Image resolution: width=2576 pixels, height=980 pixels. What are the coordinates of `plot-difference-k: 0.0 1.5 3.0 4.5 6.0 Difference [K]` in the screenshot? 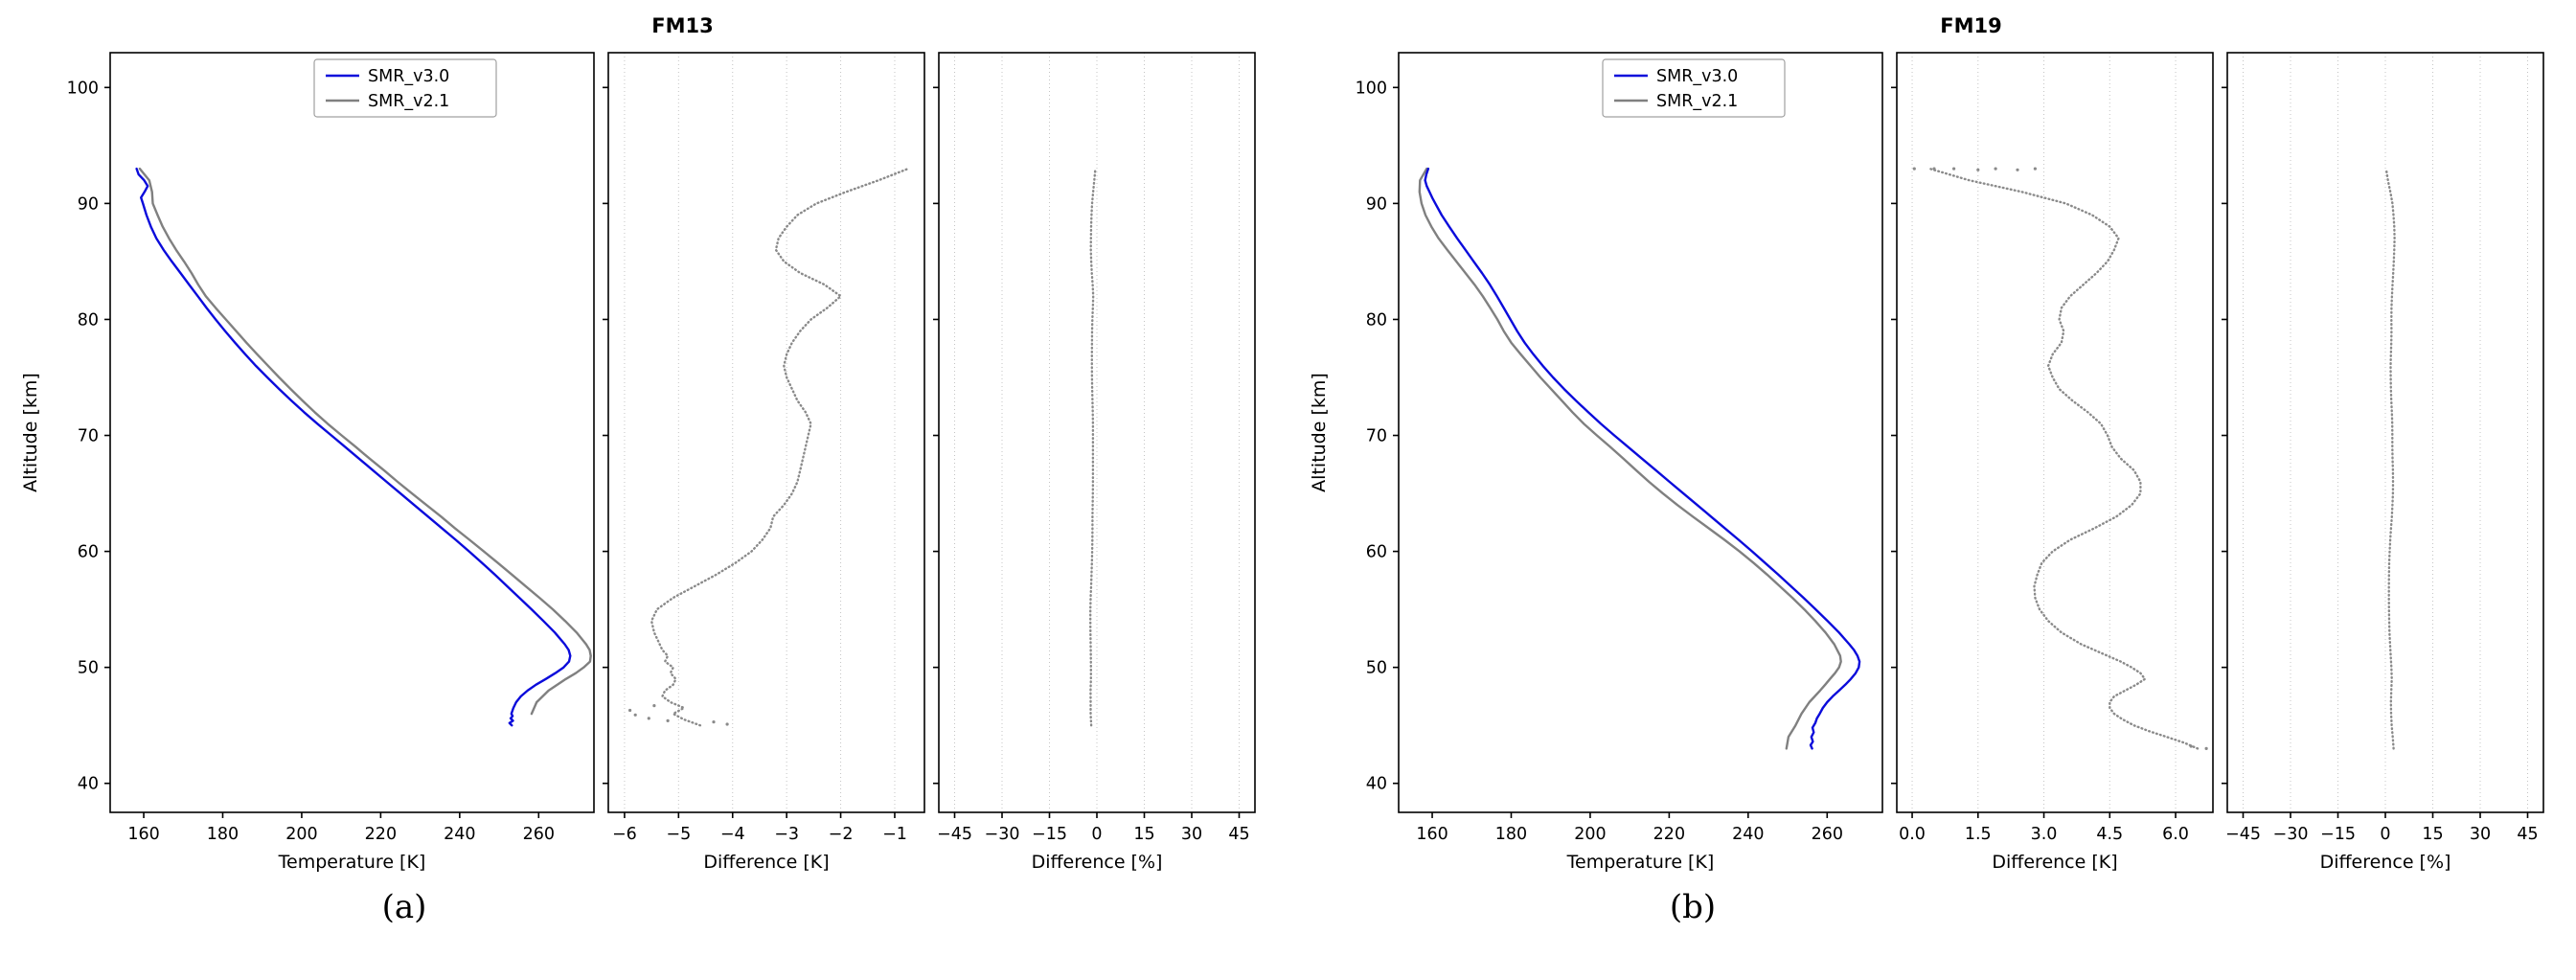 It's located at (2053, 462).